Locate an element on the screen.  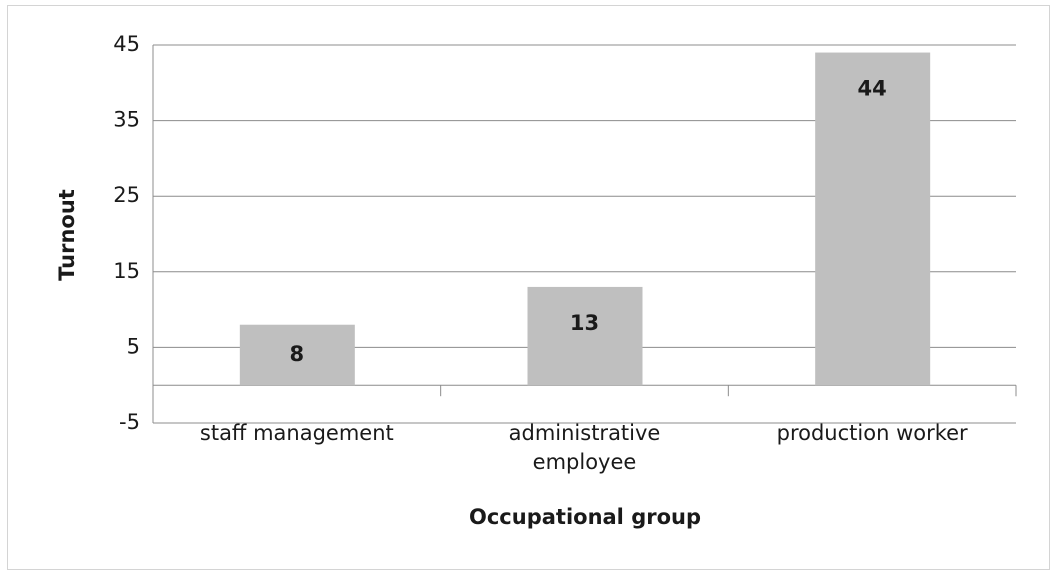
y-tick-label: 15 is located at coordinates (126, 271).